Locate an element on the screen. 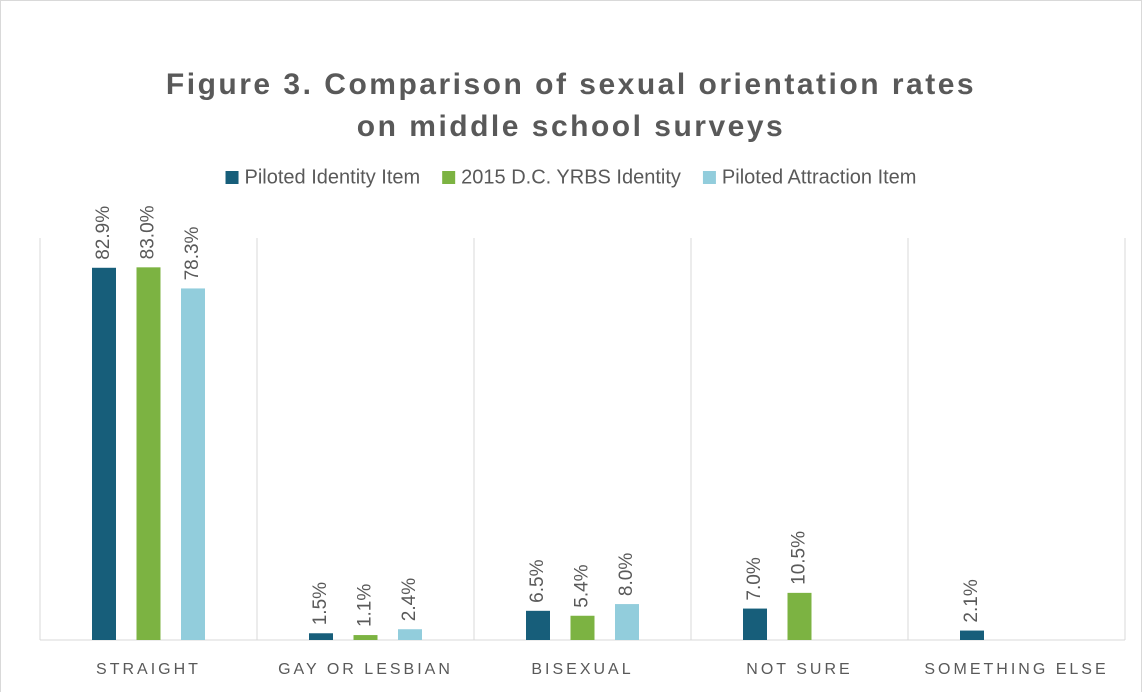 Image resolution: width=1142 pixels, height=692 pixels. x-tick-label: BISEXUAL is located at coordinates (582, 669).